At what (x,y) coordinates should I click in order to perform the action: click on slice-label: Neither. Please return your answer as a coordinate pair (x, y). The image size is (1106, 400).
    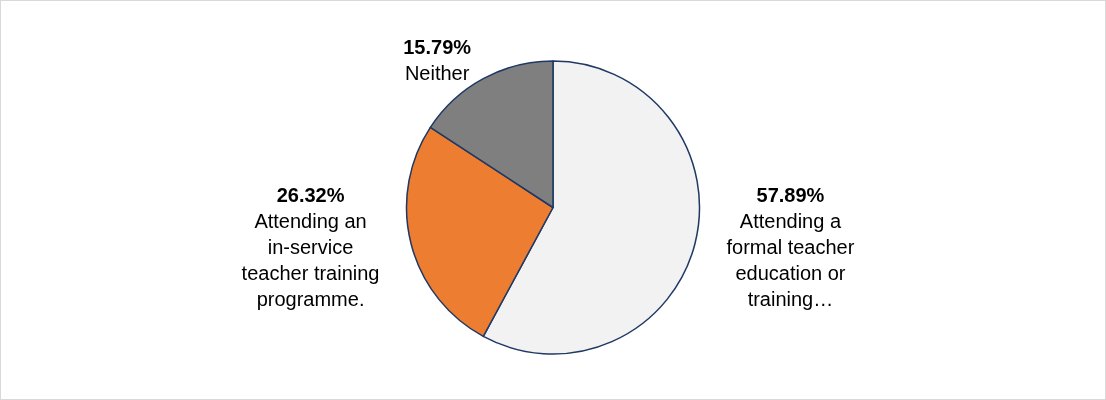
    Looking at the image, I should click on (437, 73).